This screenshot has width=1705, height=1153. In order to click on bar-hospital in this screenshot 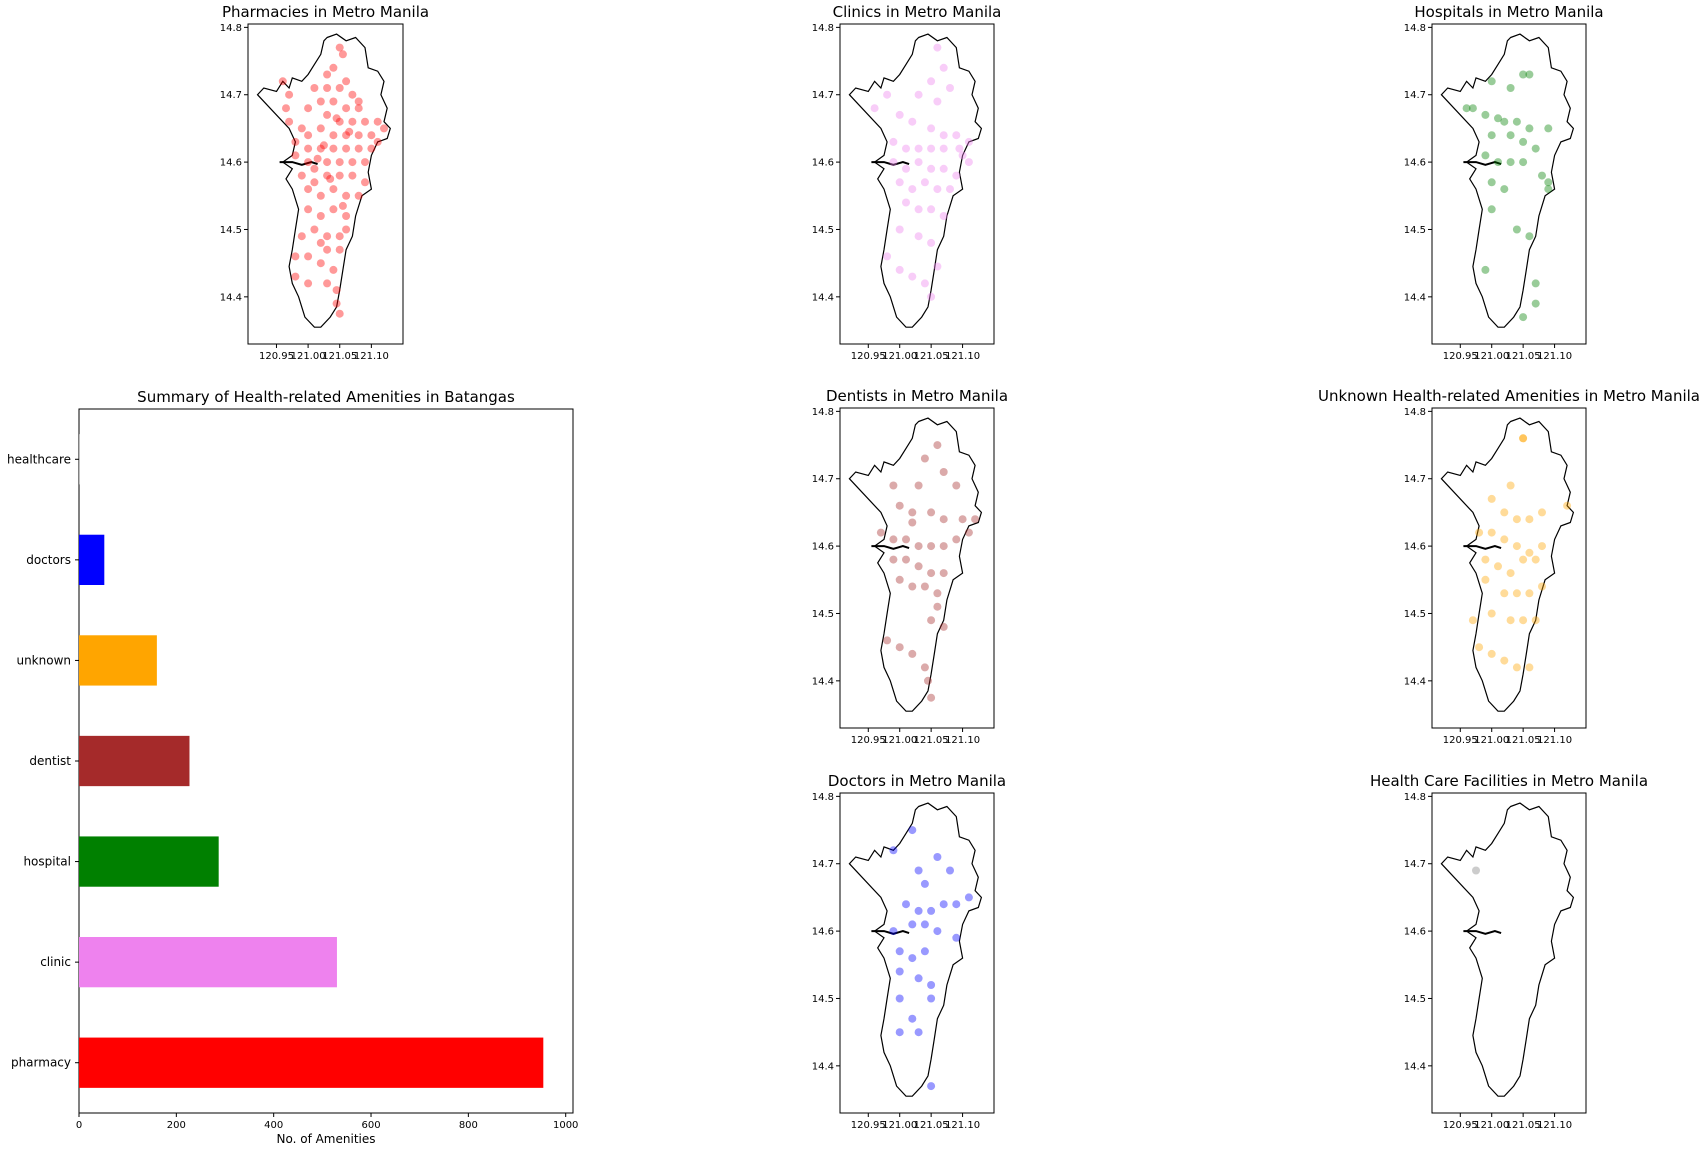, I will do `click(149, 861)`.